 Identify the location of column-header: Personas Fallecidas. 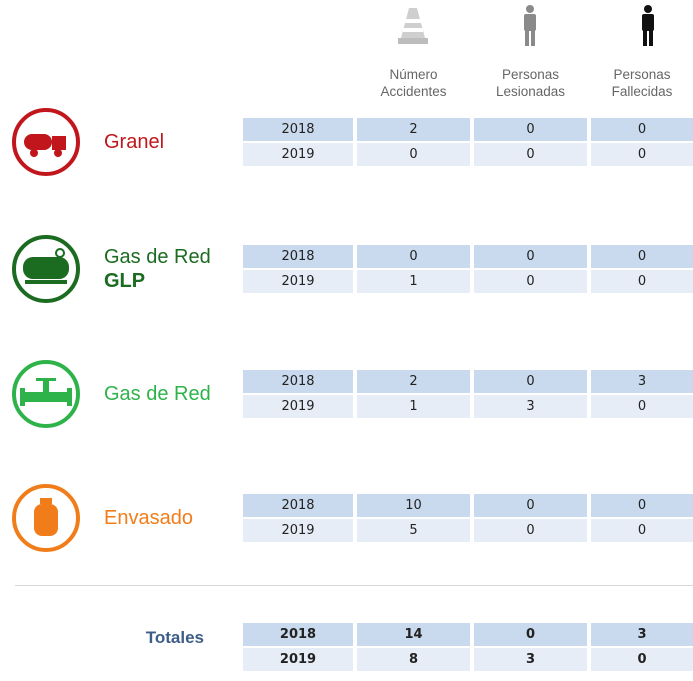
(642, 83).